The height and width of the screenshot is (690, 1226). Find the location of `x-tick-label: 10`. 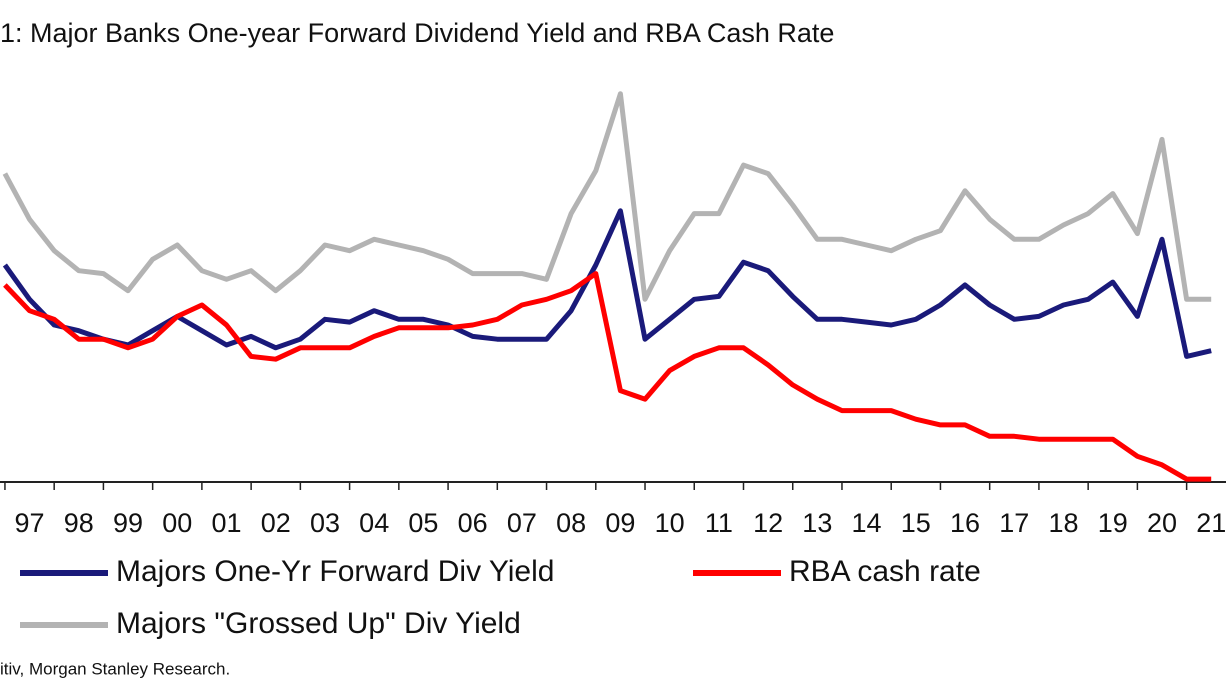

x-tick-label: 10 is located at coordinates (670, 523).